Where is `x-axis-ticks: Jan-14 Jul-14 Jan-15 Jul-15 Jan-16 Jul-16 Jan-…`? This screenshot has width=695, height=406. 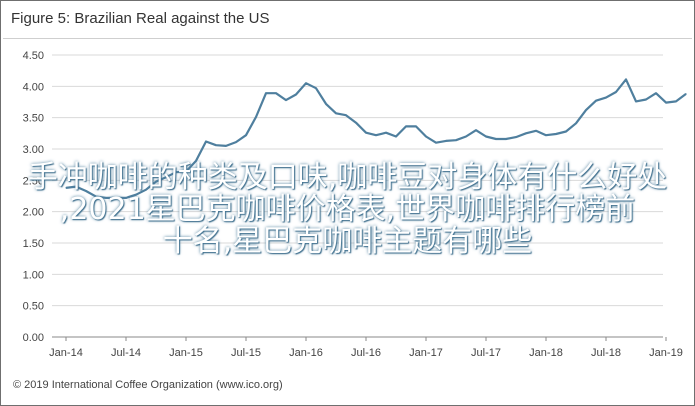
x-axis-ticks: Jan-14 Jul-14 Jan-15 Jul-15 Jan-16 Jul-16 Jan-… is located at coordinates (366, 348).